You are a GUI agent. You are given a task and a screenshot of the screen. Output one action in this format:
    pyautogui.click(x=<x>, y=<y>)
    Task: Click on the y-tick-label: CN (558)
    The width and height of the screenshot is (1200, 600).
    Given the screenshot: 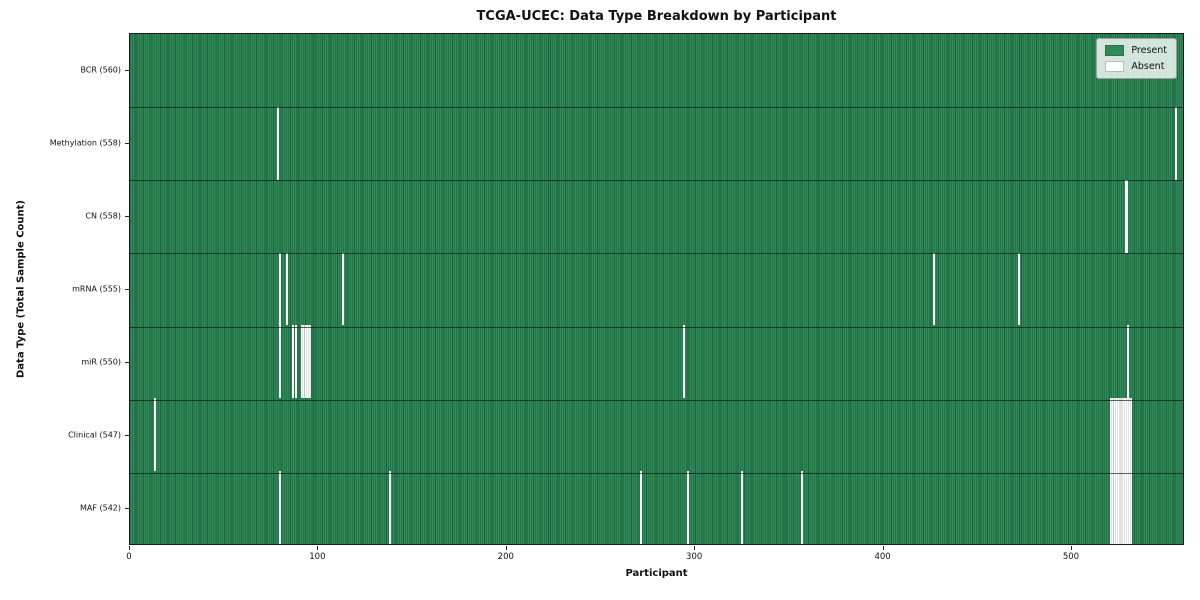 What is the action you would take?
    pyautogui.click(x=103, y=216)
    